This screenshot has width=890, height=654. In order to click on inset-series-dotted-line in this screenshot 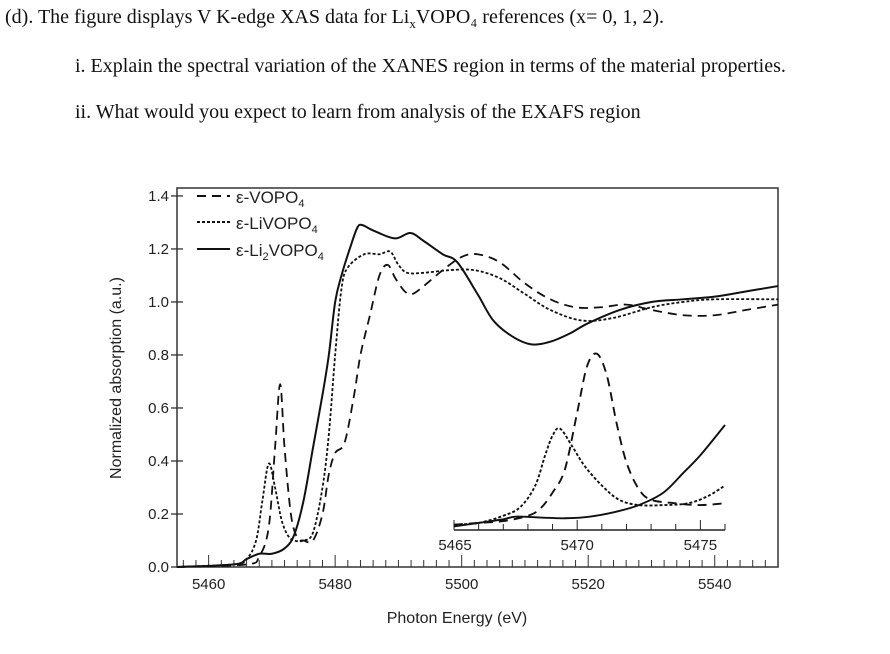, I will do `click(589, 476)`.